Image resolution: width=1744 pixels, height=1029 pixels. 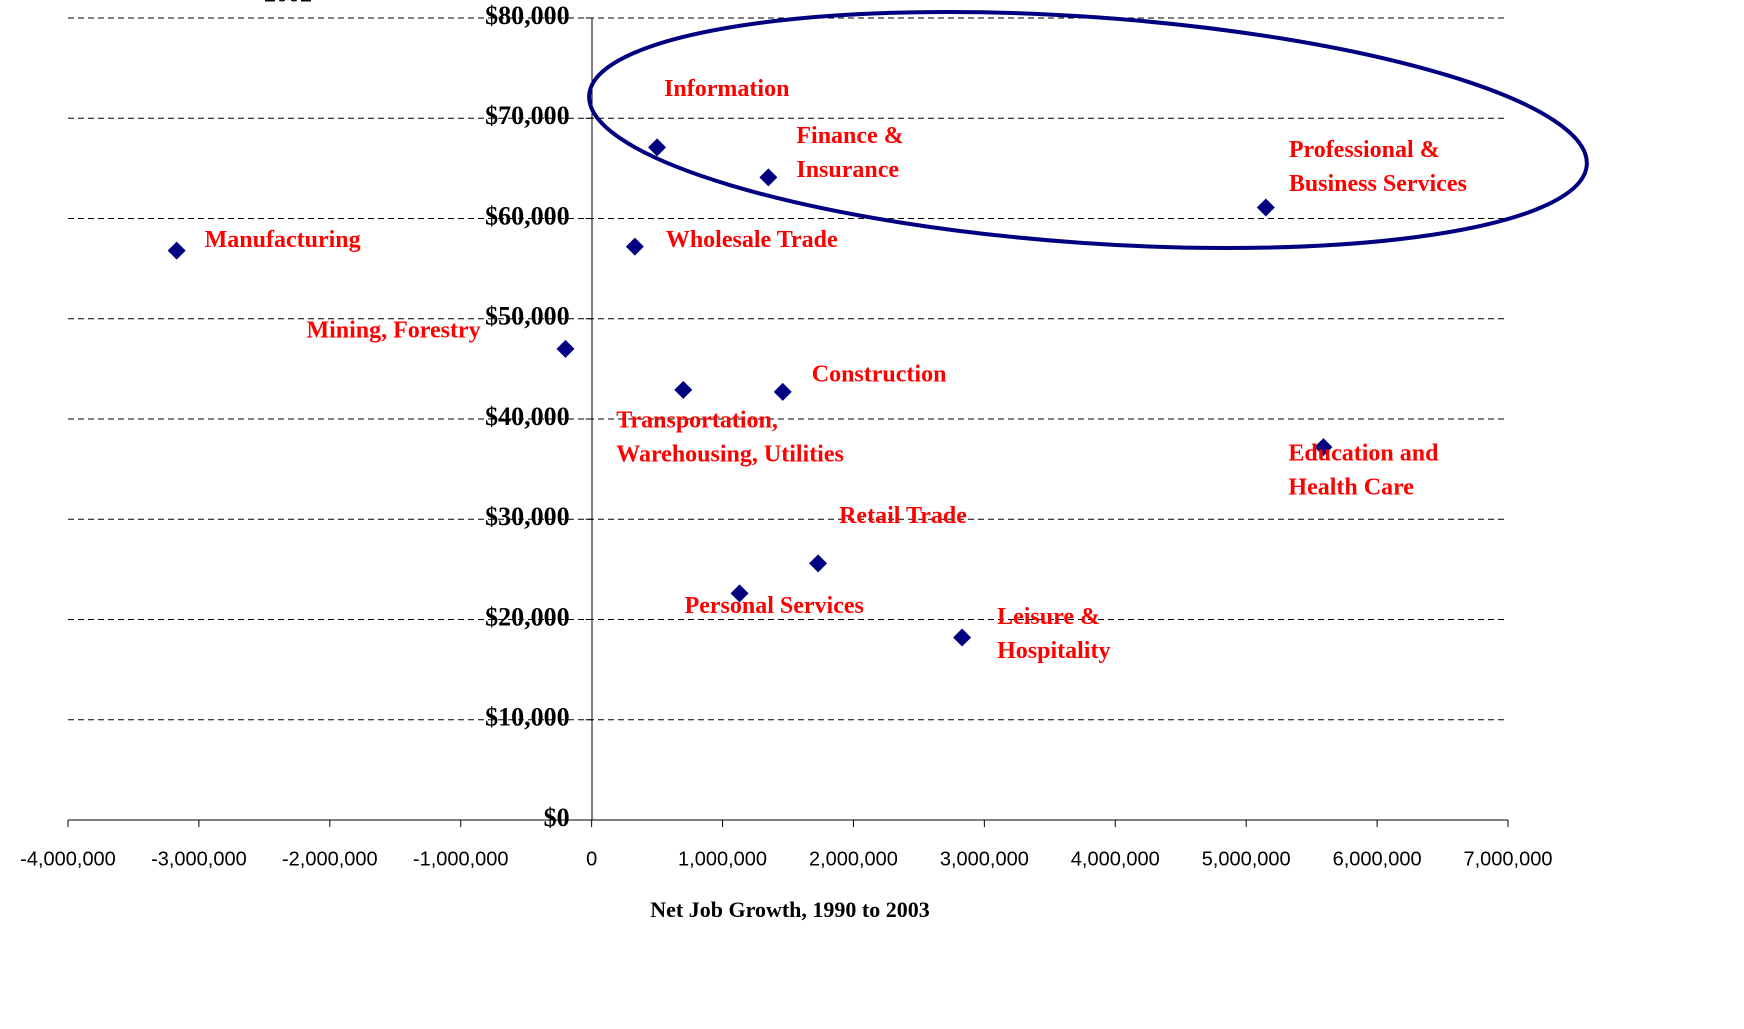 What do you see at coordinates (849, 136) in the screenshot?
I see `point-label: Finance &` at bounding box center [849, 136].